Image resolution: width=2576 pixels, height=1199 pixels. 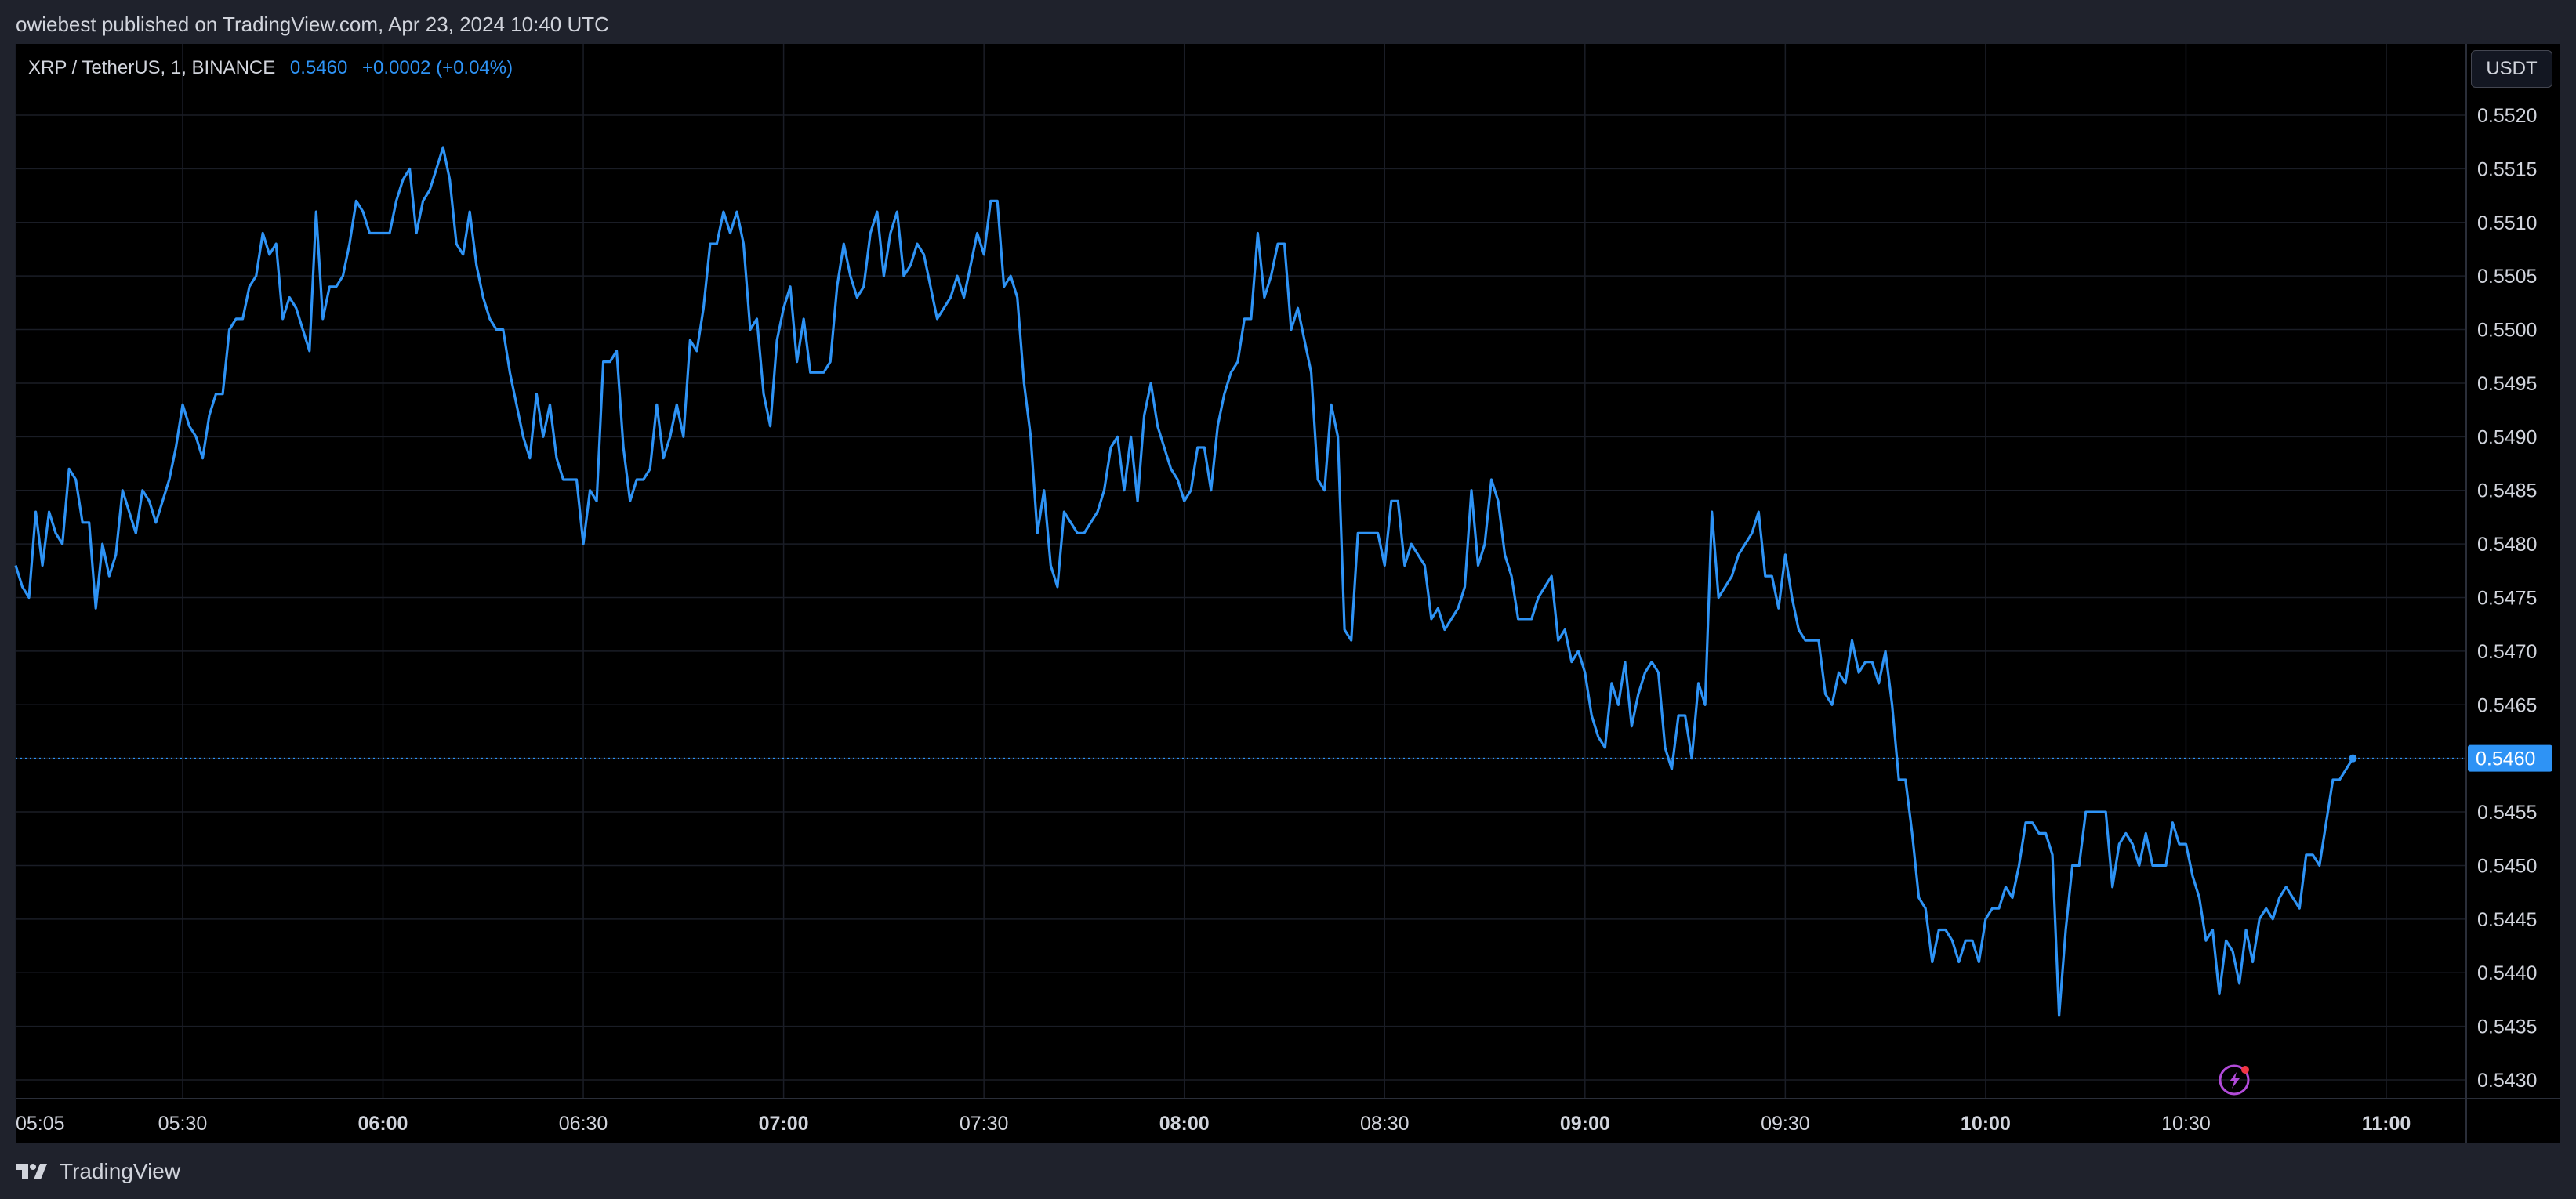 I want to click on price-tick-label: 0.5470, so click(x=2507, y=652).